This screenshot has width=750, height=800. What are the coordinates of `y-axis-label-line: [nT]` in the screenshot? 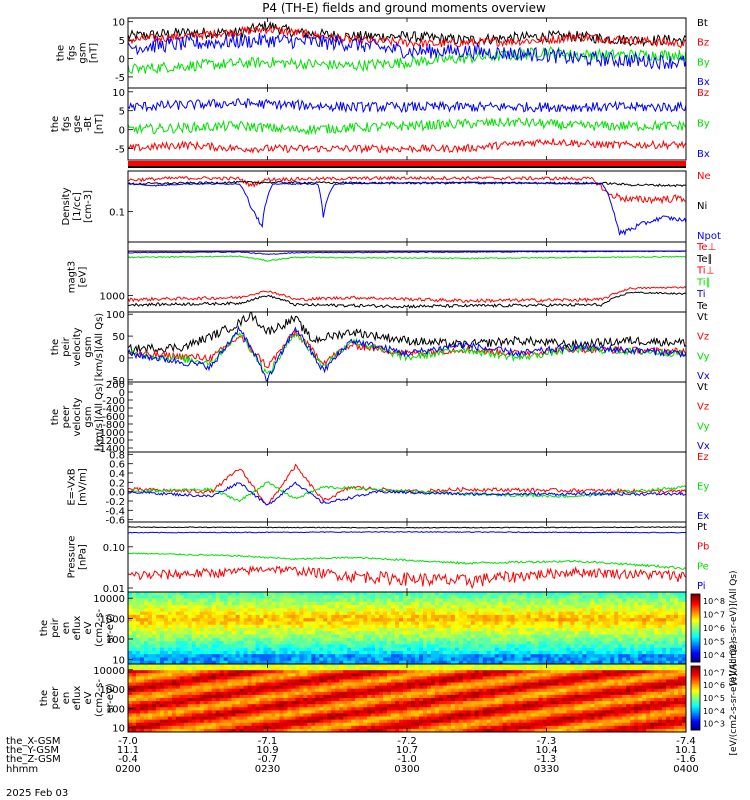 It's located at (99, 124).